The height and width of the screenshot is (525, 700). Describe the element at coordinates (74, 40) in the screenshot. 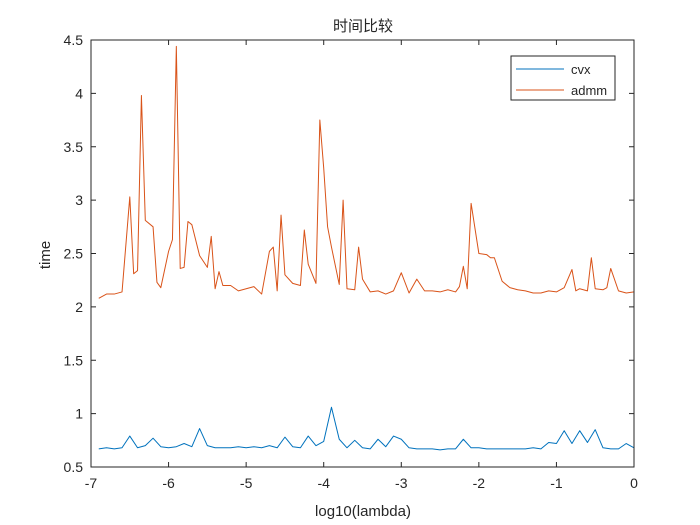

I see `y-tick-label: 4.5` at that location.